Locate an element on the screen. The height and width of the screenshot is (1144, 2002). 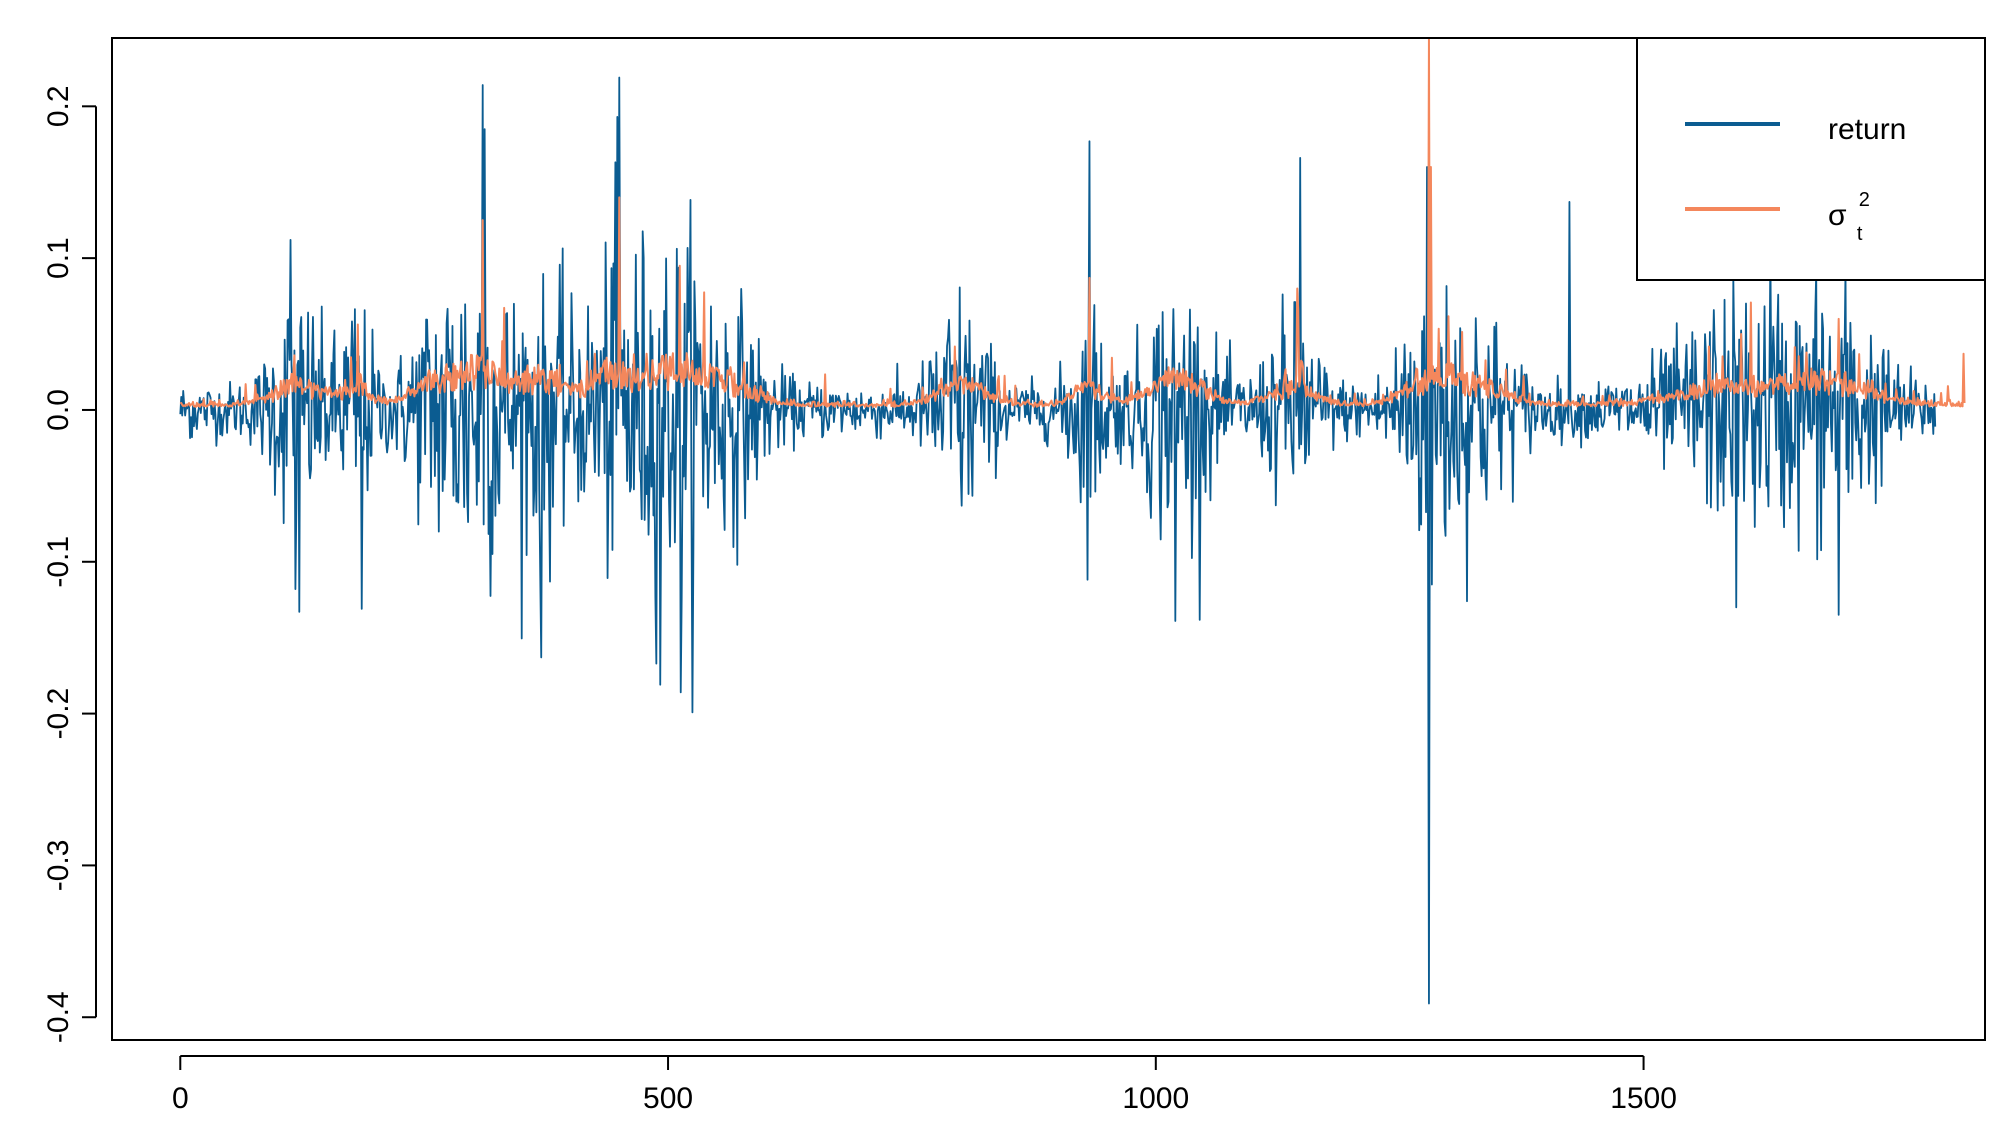
legend-label-sigma-sub: t is located at coordinates (1860, 234).